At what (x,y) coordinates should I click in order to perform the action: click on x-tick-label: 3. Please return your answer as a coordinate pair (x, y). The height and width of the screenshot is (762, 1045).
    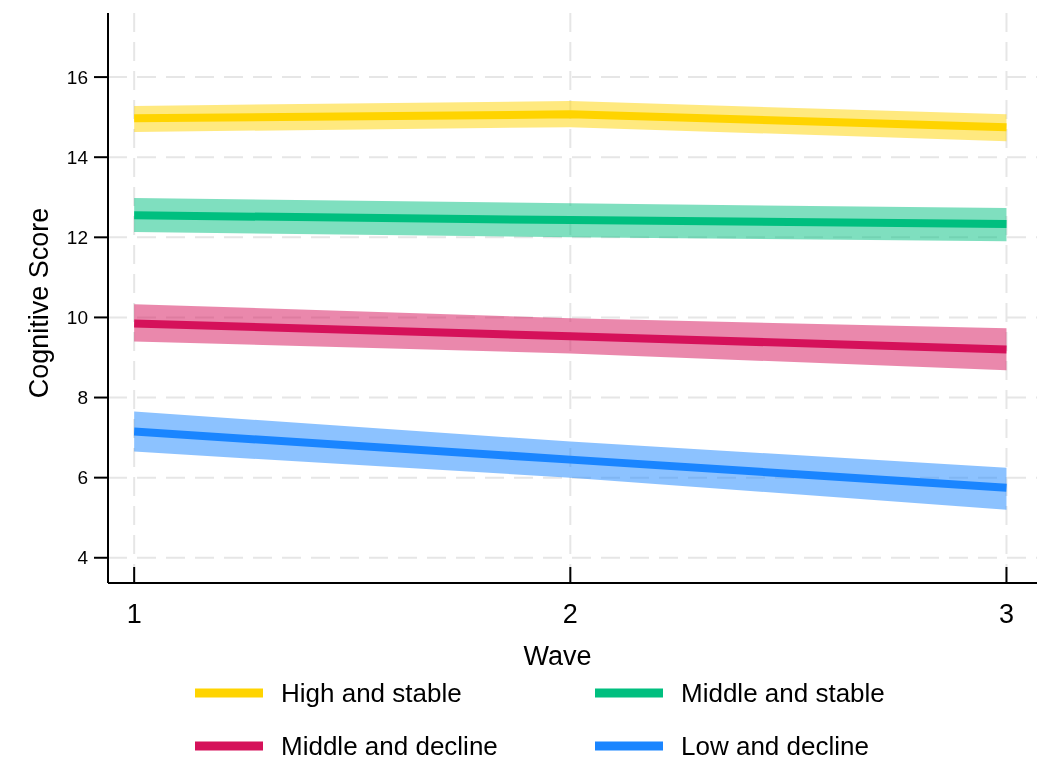
    Looking at the image, I should click on (1006, 614).